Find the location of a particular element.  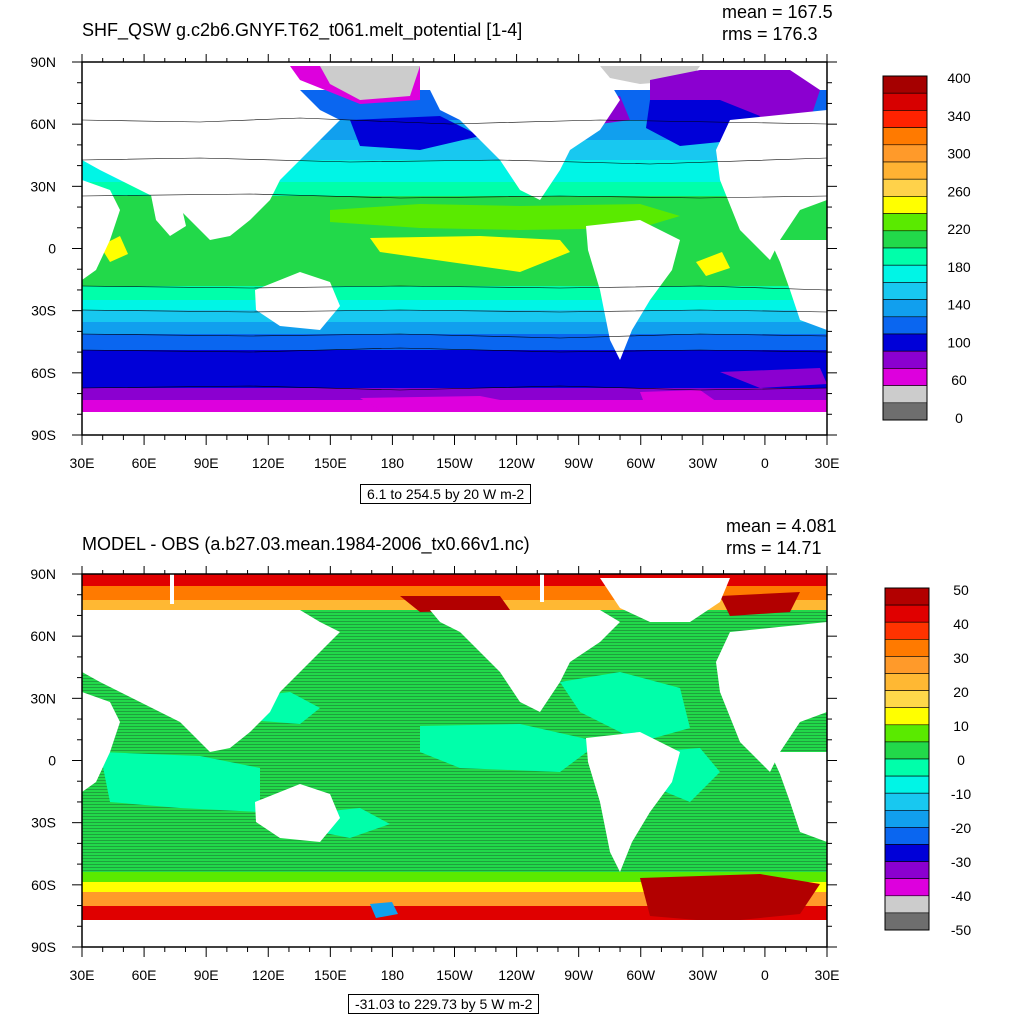

rms-value: rms = 176.3 is located at coordinates (770, 34).